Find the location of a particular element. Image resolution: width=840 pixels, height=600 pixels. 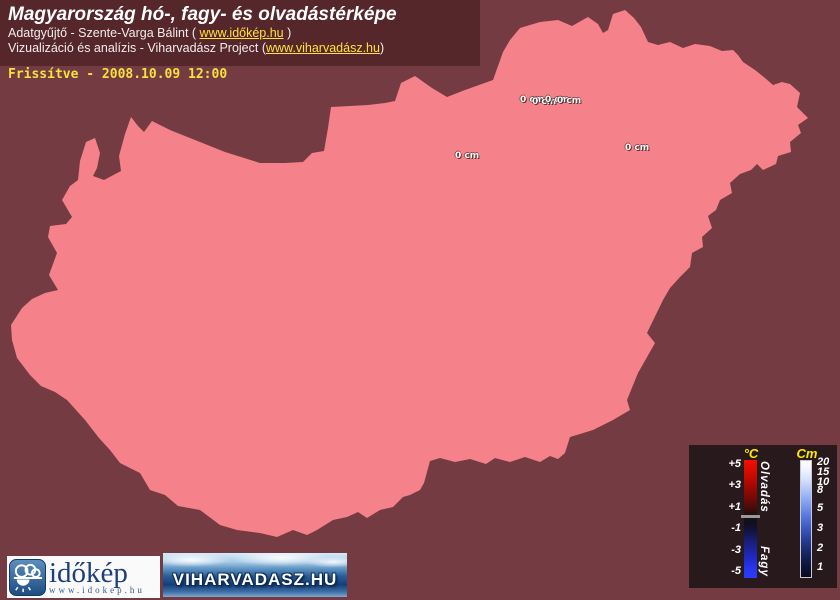

viz-text-suffix: ) is located at coordinates (382, 48).